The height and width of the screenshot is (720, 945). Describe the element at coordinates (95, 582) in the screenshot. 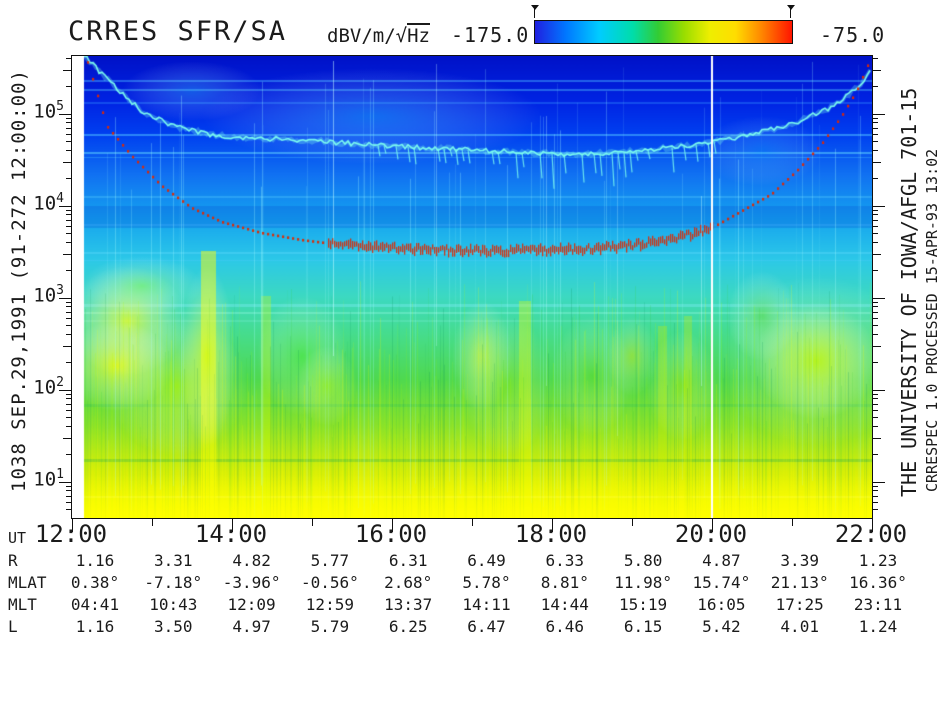

I see `mlat-value: 0.38°` at that location.